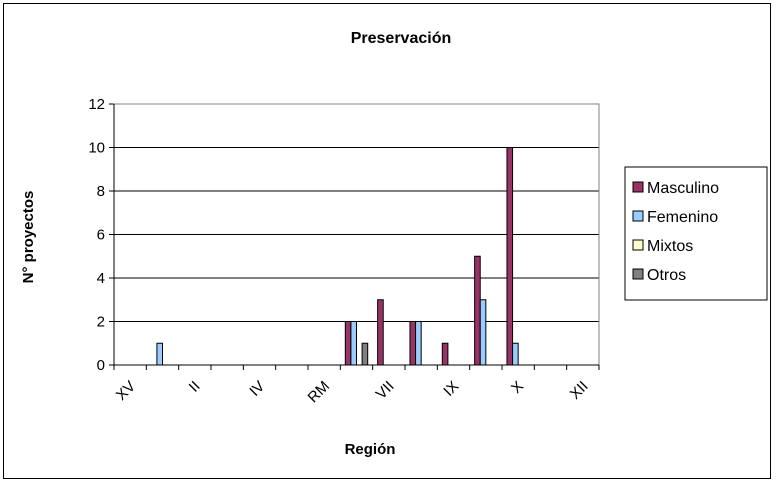 Image resolution: width=776 pixels, height=484 pixels. What do you see at coordinates (380, 332) in the screenshot?
I see `bar-masculino-vii` at bounding box center [380, 332].